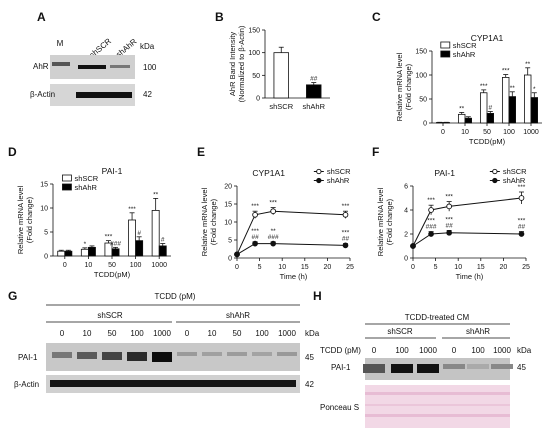 The image size is (550, 433). I want to click on chart-f-ytick-label-2: 4, so click(406, 211).